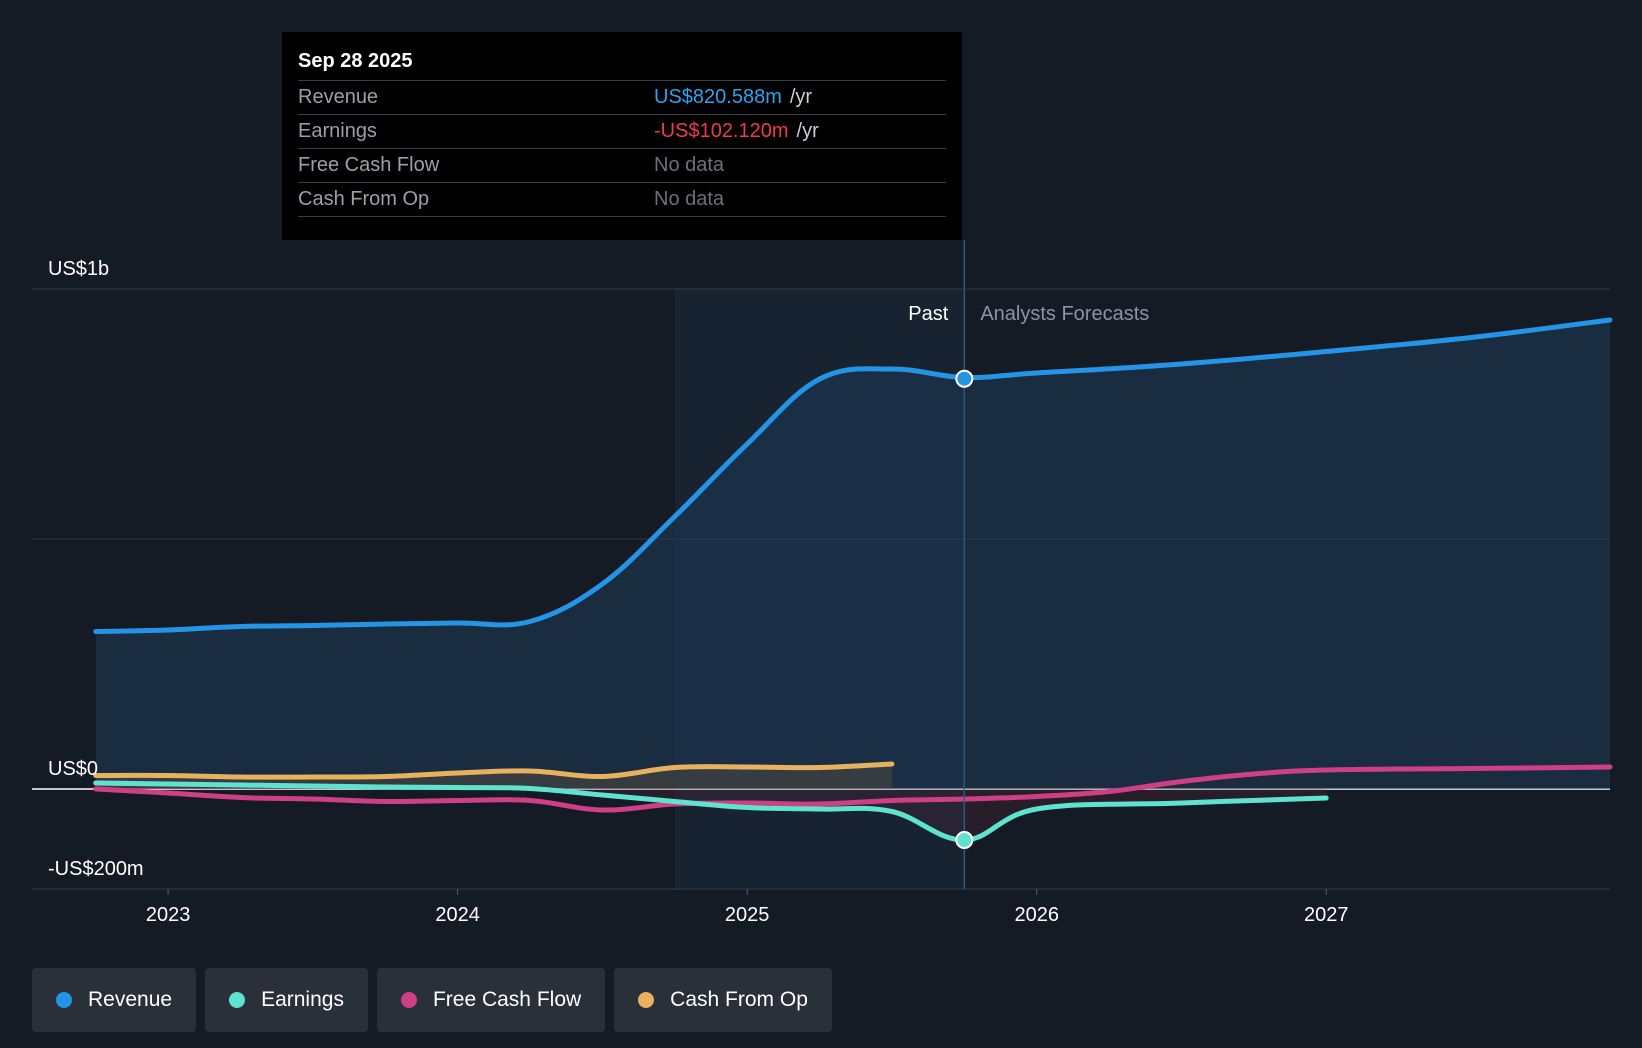 The height and width of the screenshot is (1048, 1642). I want to click on earnings-dot-icon, so click(237, 1000).